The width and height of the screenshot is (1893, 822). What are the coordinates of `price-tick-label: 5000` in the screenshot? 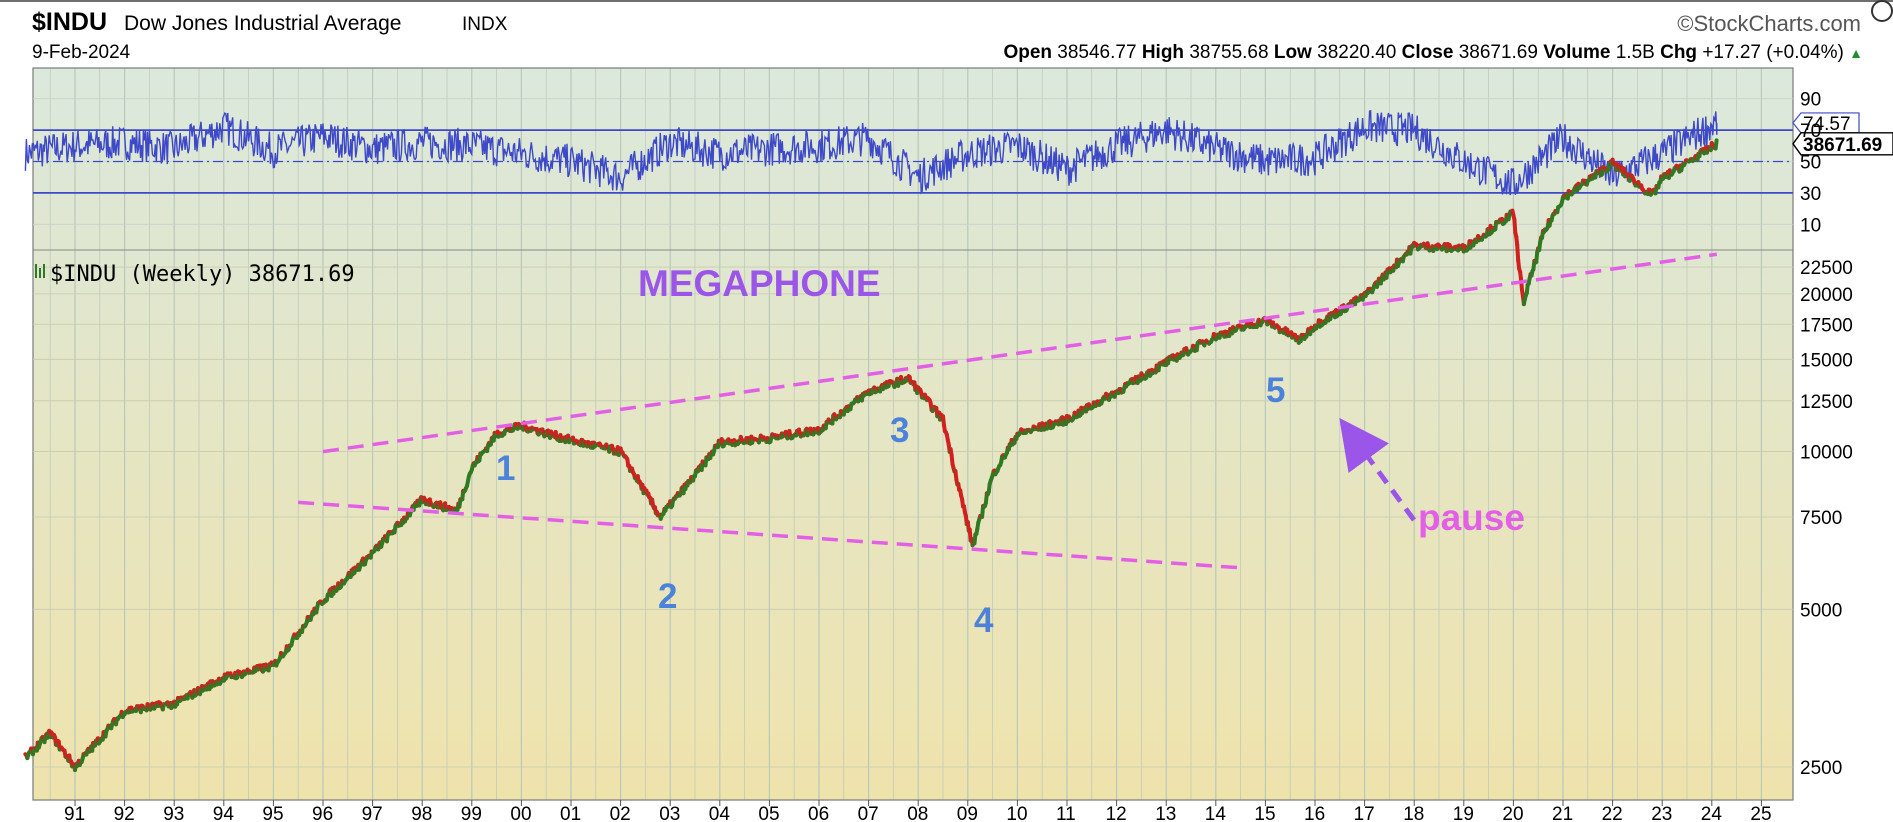 It's located at (1821, 610).